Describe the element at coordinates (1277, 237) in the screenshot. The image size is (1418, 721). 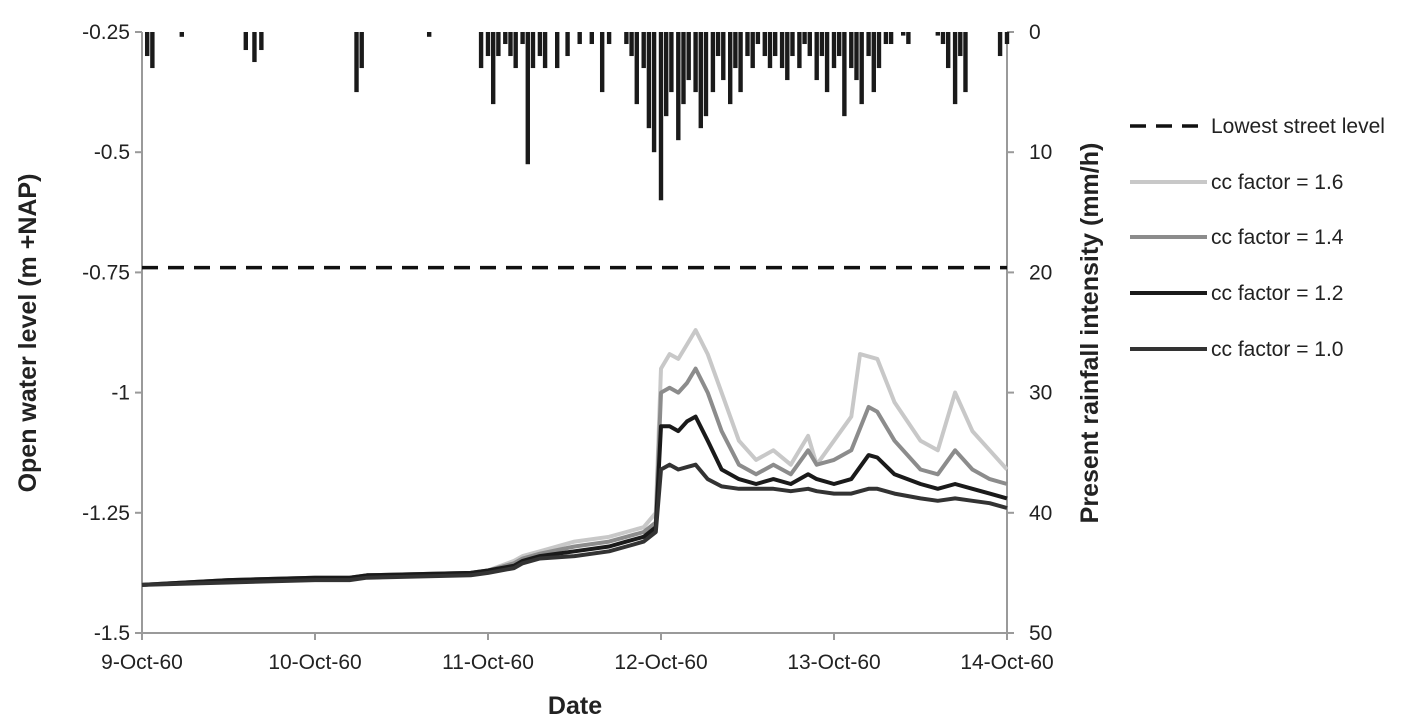
I see `legend-label: cc factor = 1.4` at that location.